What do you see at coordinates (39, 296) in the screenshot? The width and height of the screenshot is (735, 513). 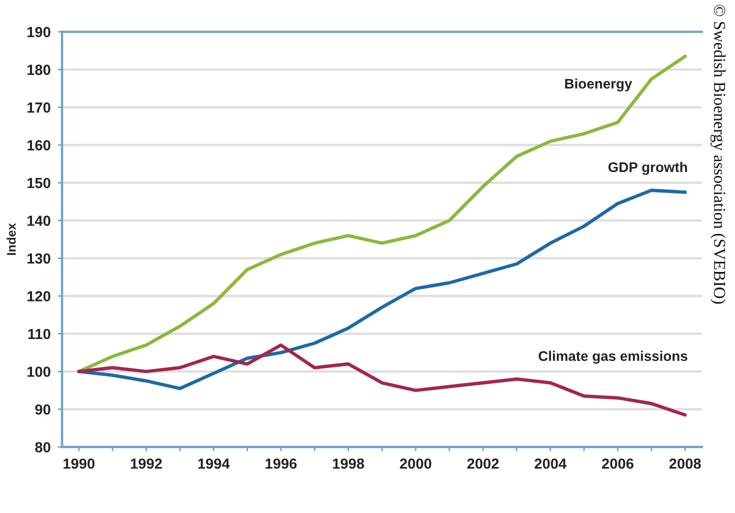 I see `y-tick-label: 120` at bounding box center [39, 296].